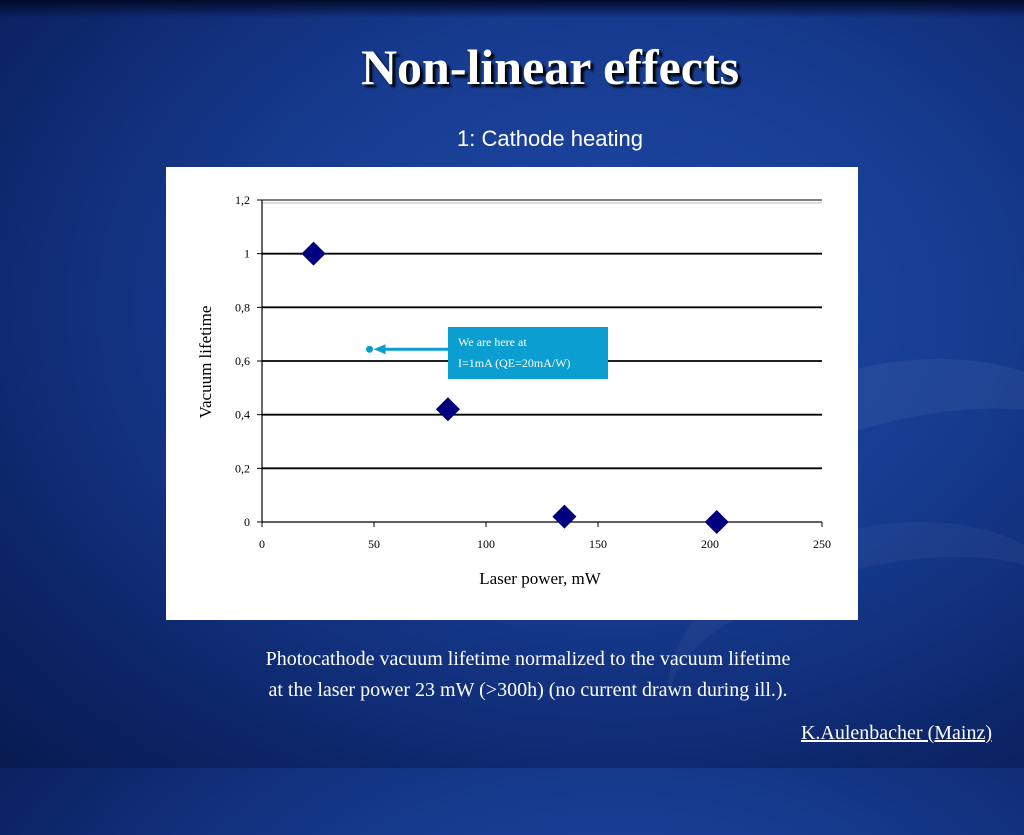  What do you see at coordinates (242, 200) in the screenshot?
I see `y-tick-label: 1,2` at bounding box center [242, 200].